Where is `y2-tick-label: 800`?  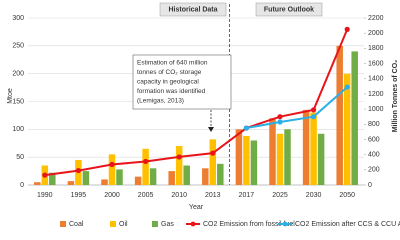 y2-tick-label: 800 is located at coordinates (374, 124).